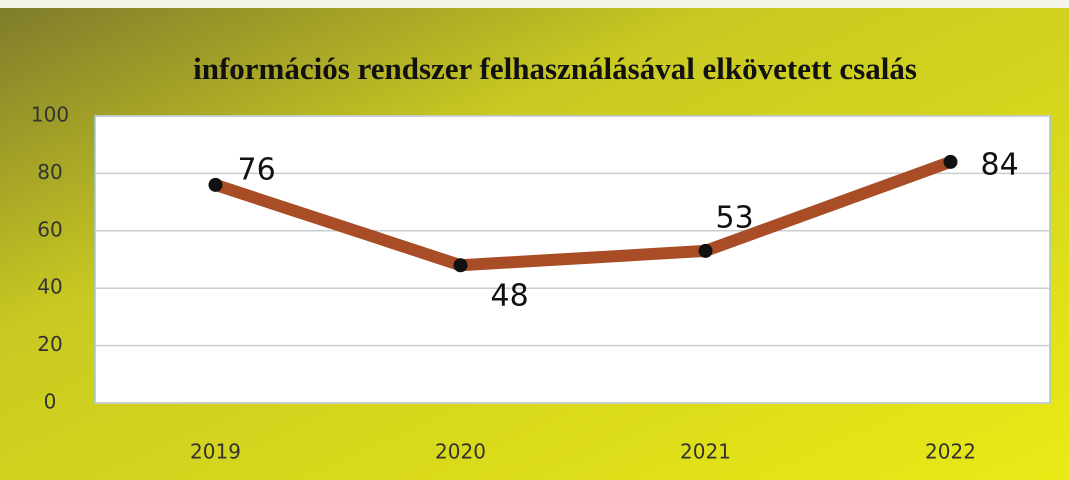  What do you see at coordinates (705, 452) in the screenshot?
I see `x-tick-label: 2021` at bounding box center [705, 452].